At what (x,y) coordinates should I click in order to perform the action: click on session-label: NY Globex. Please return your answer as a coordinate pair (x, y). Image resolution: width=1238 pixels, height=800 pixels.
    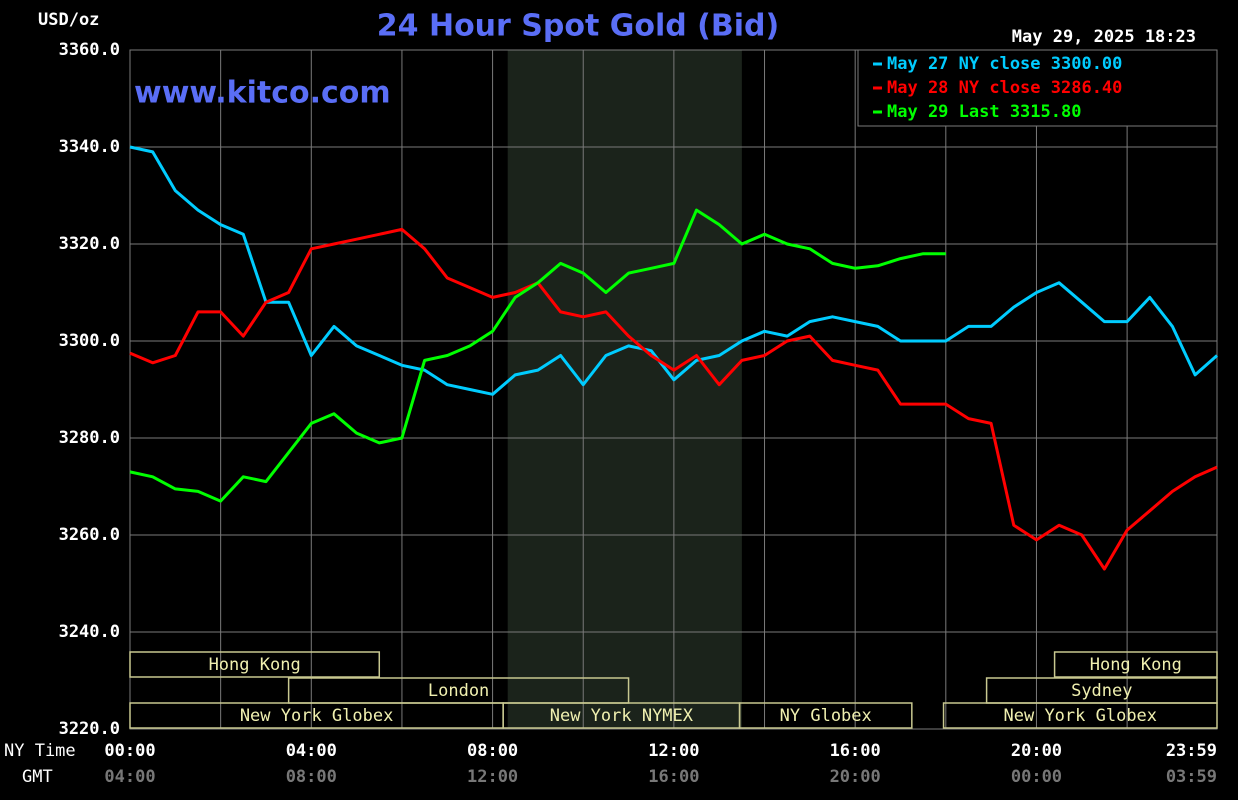
    Looking at the image, I should click on (826, 716).